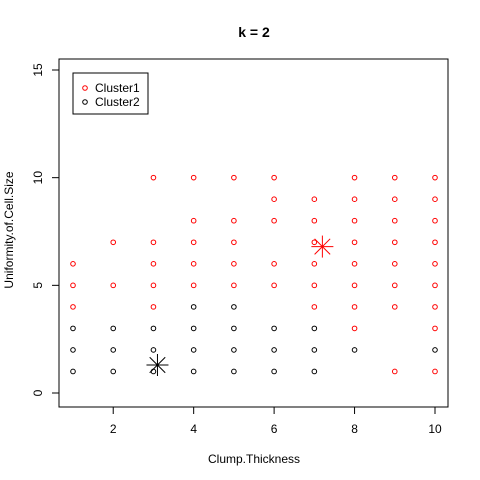 The width and height of the screenshot is (480, 480). What do you see at coordinates (240, 306) in the screenshot?
I see `cluster-centers` at bounding box center [240, 306].